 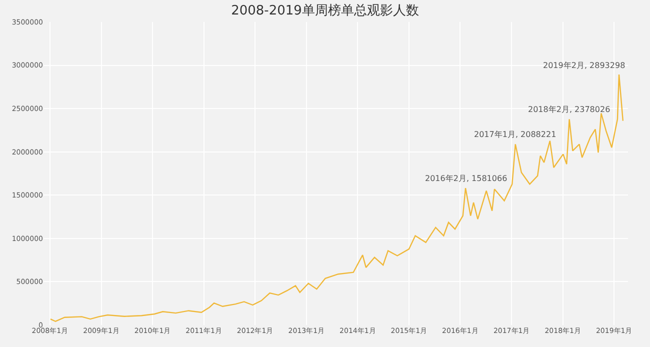 What do you see at coordinates (569, 109) in the screenshot?
I see `annotation: 2018年2月, 2378026` at bounding box center [569, 109].